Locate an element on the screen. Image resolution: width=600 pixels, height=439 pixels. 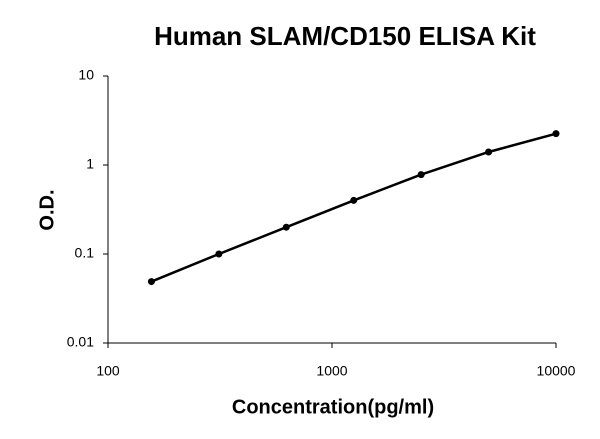
y-tick-label: 10 is located at coordinates (86, 75).